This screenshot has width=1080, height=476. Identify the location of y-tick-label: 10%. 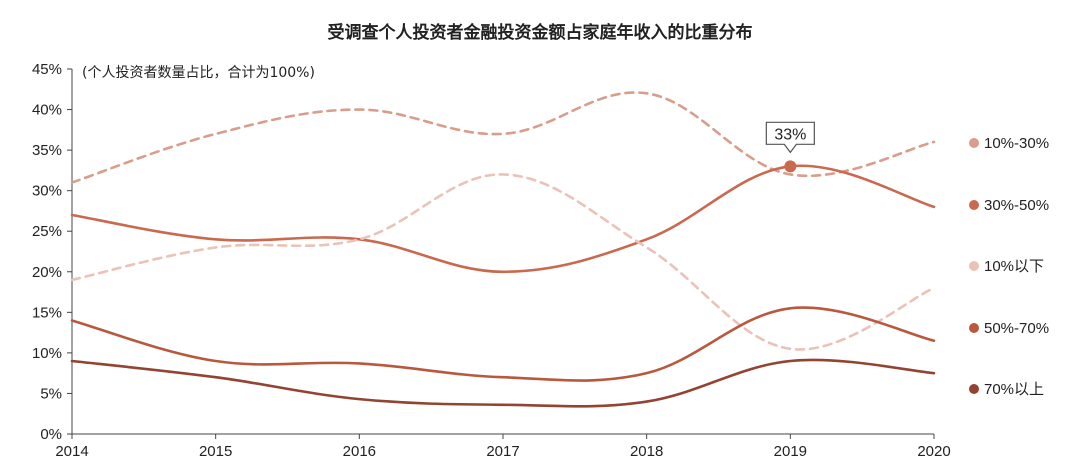
(47, 353).